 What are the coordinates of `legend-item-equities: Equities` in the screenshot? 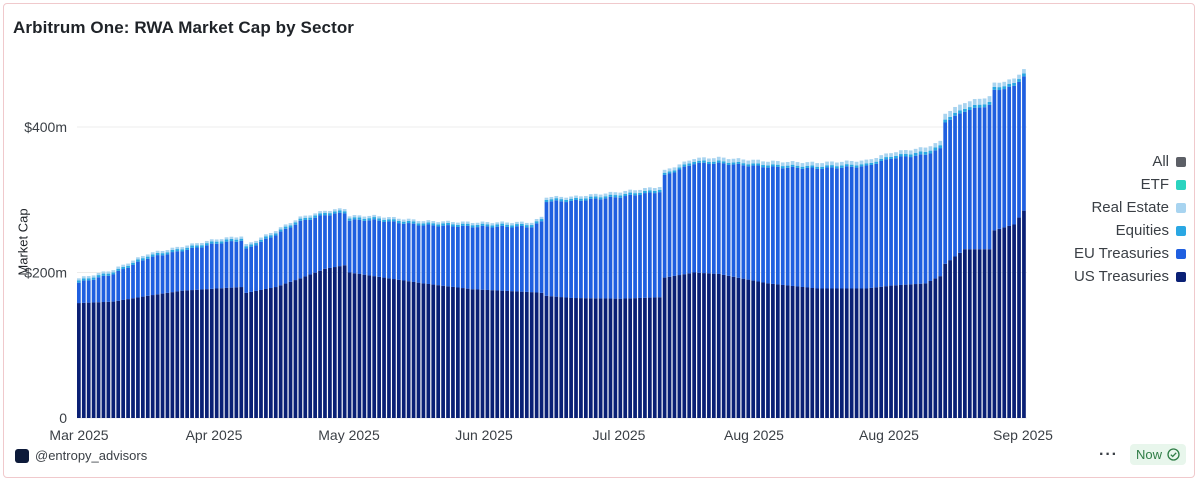 It's located at (1130, 230).